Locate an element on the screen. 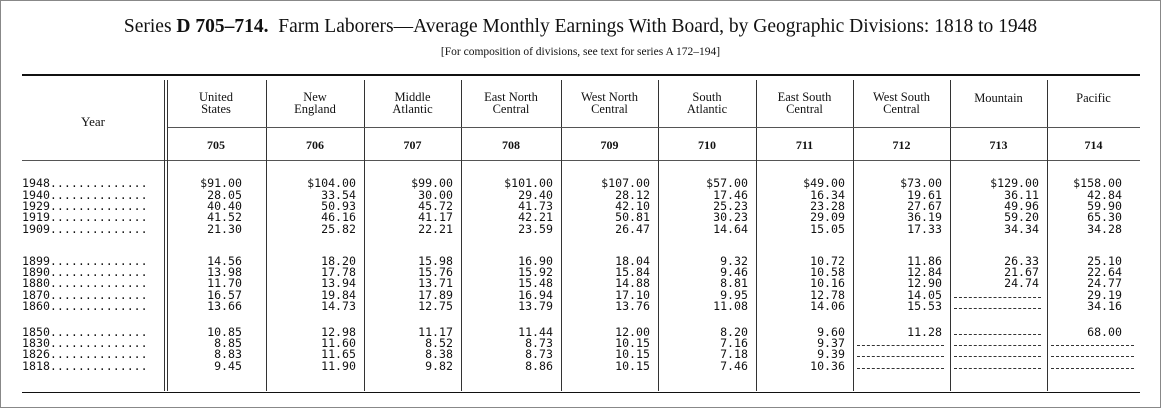 This screenshot has height=408, width=1161. table-cell: 29.40 is located at coordinates (535, 195).